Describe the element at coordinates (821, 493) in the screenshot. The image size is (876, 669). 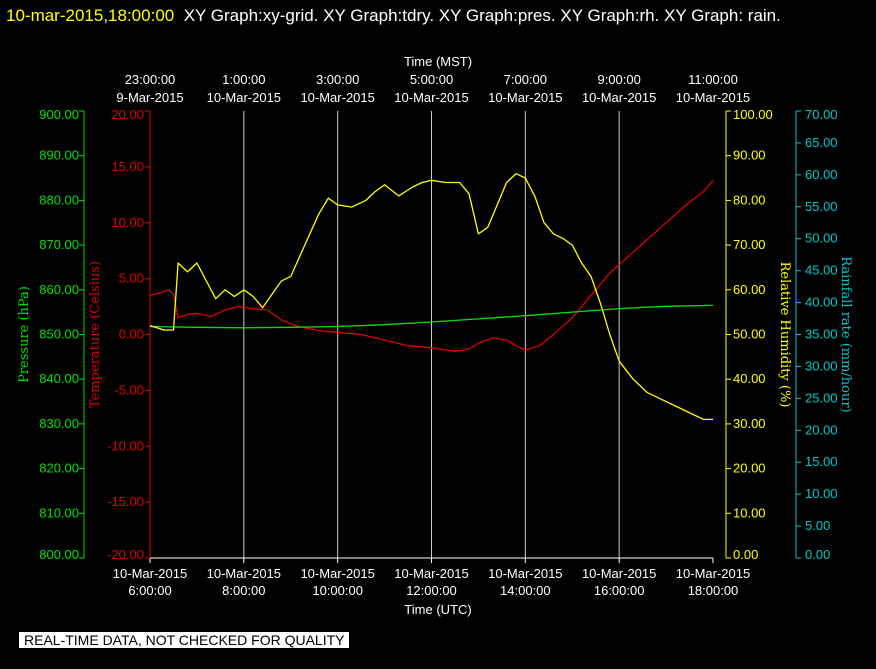
I see `rain-tick-label: 10.00` at that location.